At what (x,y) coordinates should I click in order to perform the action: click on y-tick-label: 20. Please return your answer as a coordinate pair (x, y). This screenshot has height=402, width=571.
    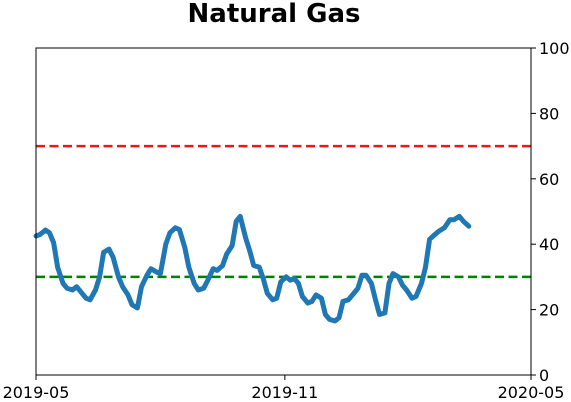
    Looking at the image, I should click on (549, 310).